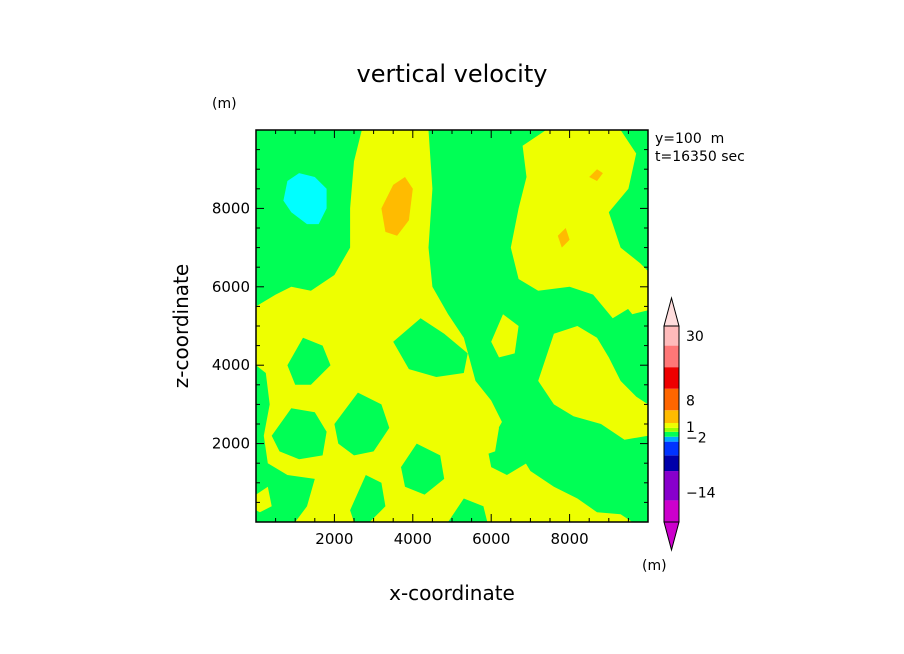  I want to click on contour-region-negative, so click(305, 199).